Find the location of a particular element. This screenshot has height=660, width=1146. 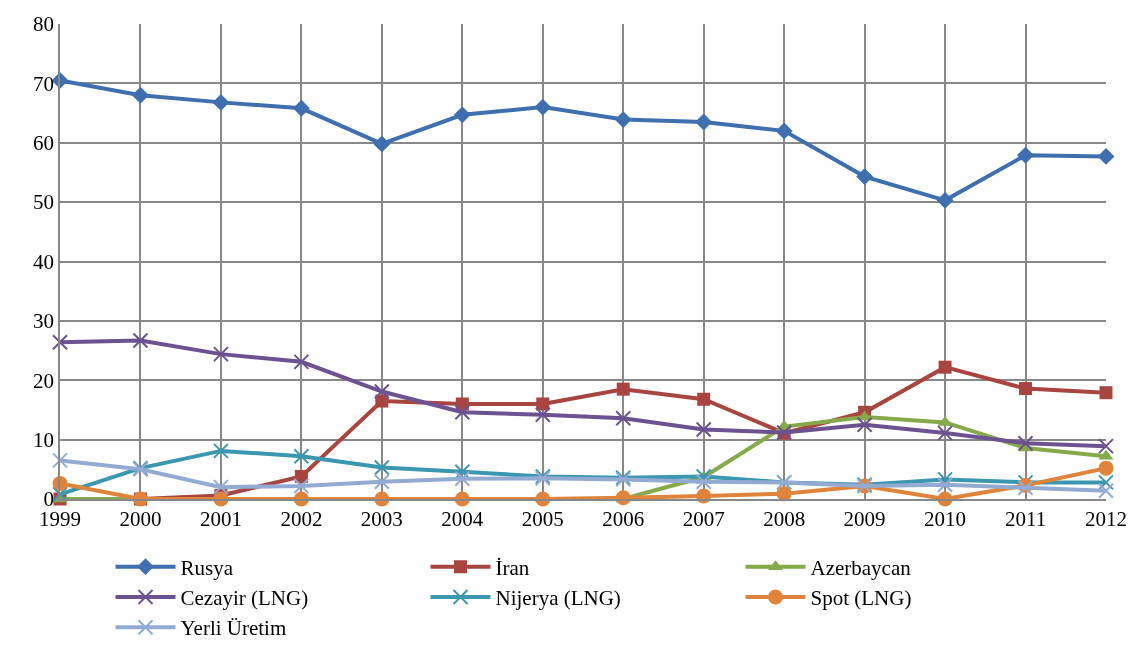

x-tick-label: 2005 is located at coordinates (542, 518).